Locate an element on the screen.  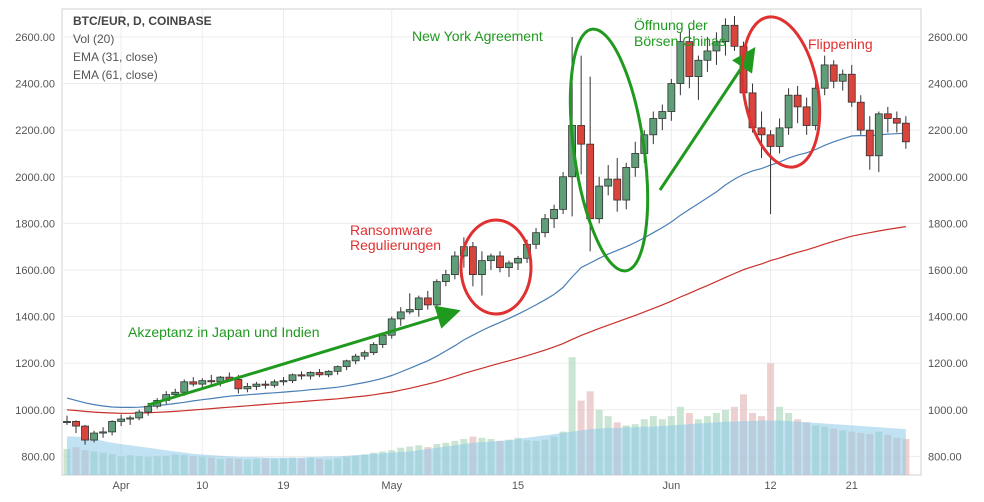
volume-bar is located at coordinates (572, 416).